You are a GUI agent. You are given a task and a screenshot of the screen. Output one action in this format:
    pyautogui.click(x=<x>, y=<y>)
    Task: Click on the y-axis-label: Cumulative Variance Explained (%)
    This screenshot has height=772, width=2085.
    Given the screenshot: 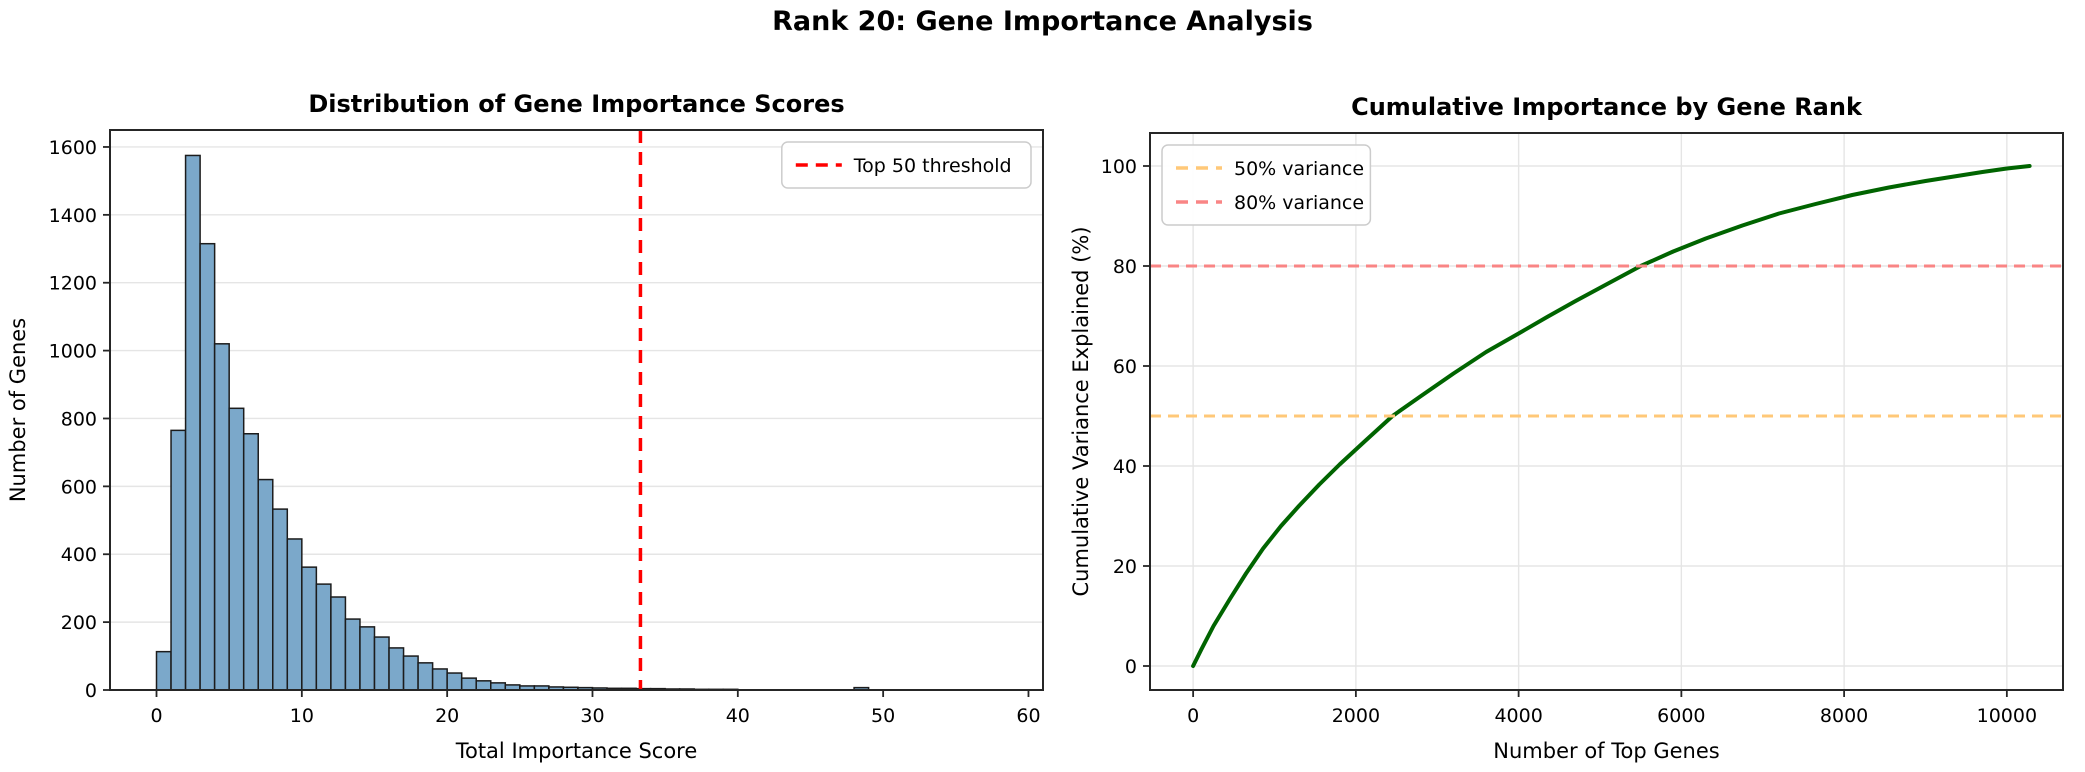 What is the action you would take?
    pyautogui.click(x=1081, y=411)
    